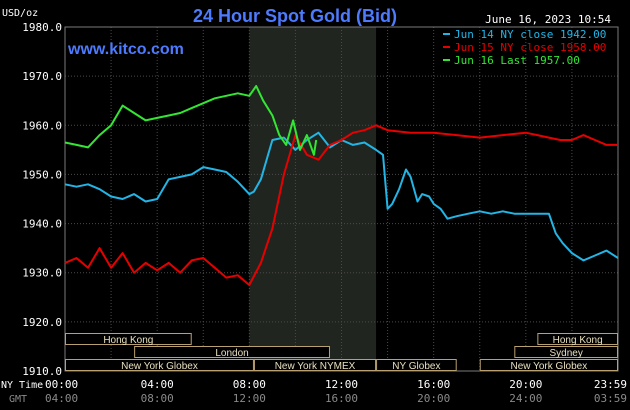  What do you see at coordinates (18, 399) in the screenshot?
I see `gmt-row-label: GMT` at bounding box center [18, 399].